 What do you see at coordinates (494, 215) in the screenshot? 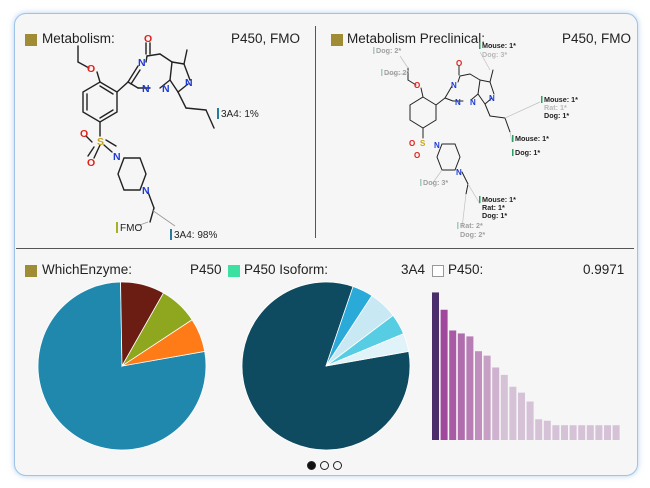
I see `label-dog-b: Dog: 1*` at bounding box center [494, 215].